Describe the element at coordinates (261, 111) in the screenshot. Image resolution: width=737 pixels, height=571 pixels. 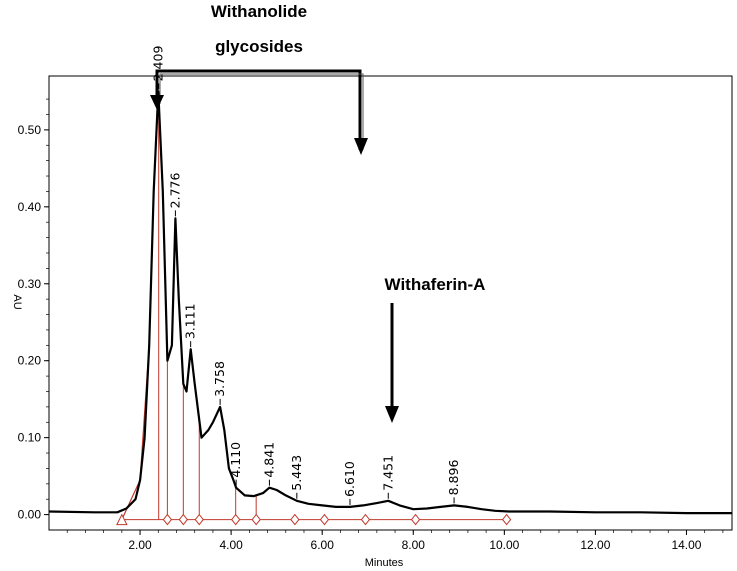
I see `glycosides-bracket-shadow` at that location.